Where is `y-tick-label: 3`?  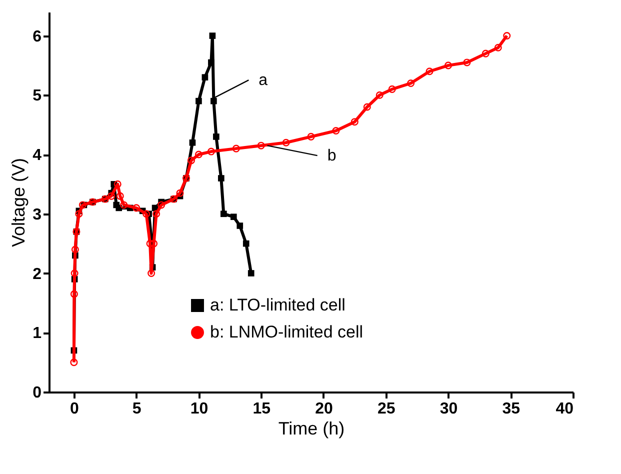
y-tick-label: 3 is located at coordinates (37, 215).